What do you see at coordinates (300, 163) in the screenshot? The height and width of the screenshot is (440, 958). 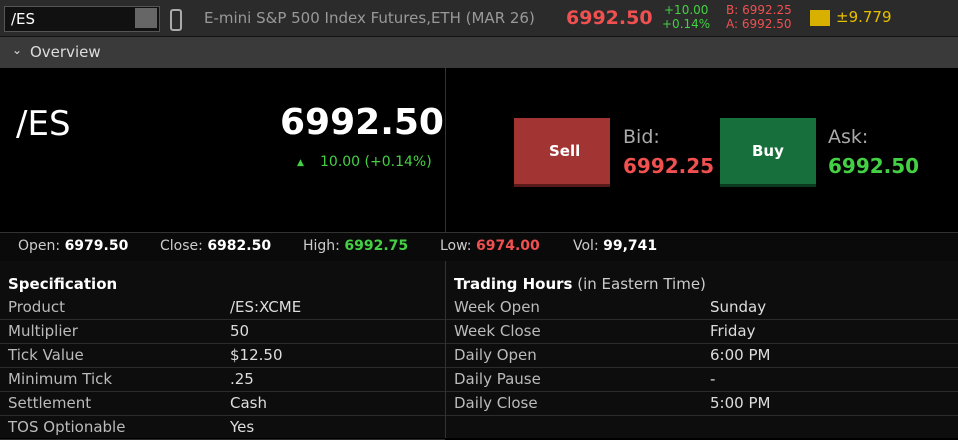 I see `up-arrow: ▲` at bounding box center [300, 163].